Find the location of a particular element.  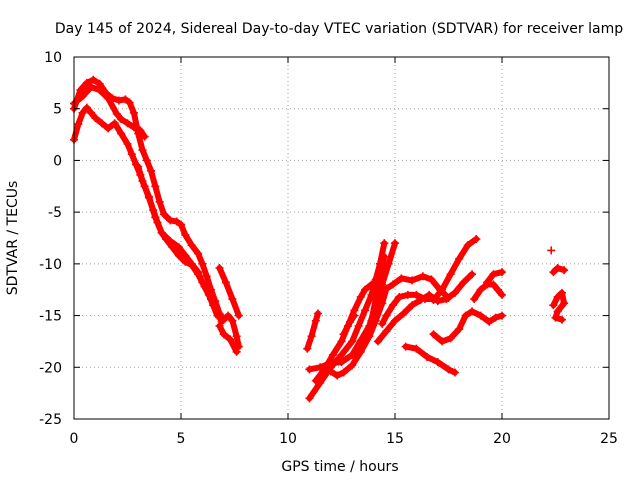

y-tick-label: -20 is located at coordinates (50, 368).